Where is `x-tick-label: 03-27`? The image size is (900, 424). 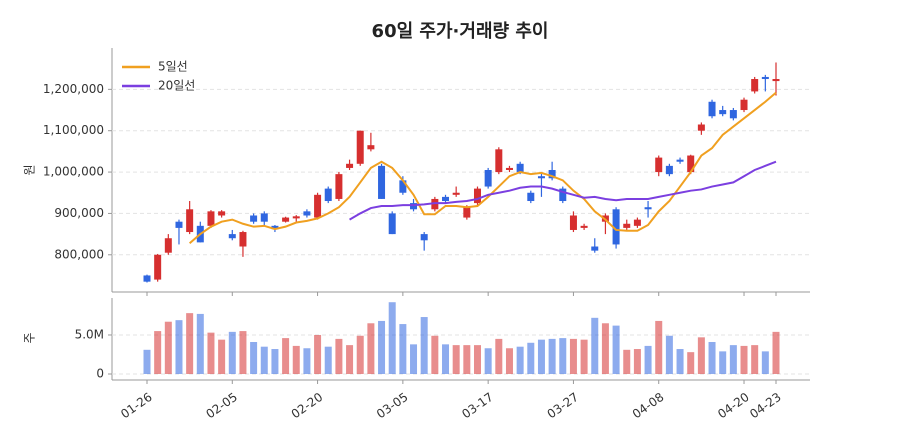
x-tick-label: 03-27 is located at coordinates (563, 405).